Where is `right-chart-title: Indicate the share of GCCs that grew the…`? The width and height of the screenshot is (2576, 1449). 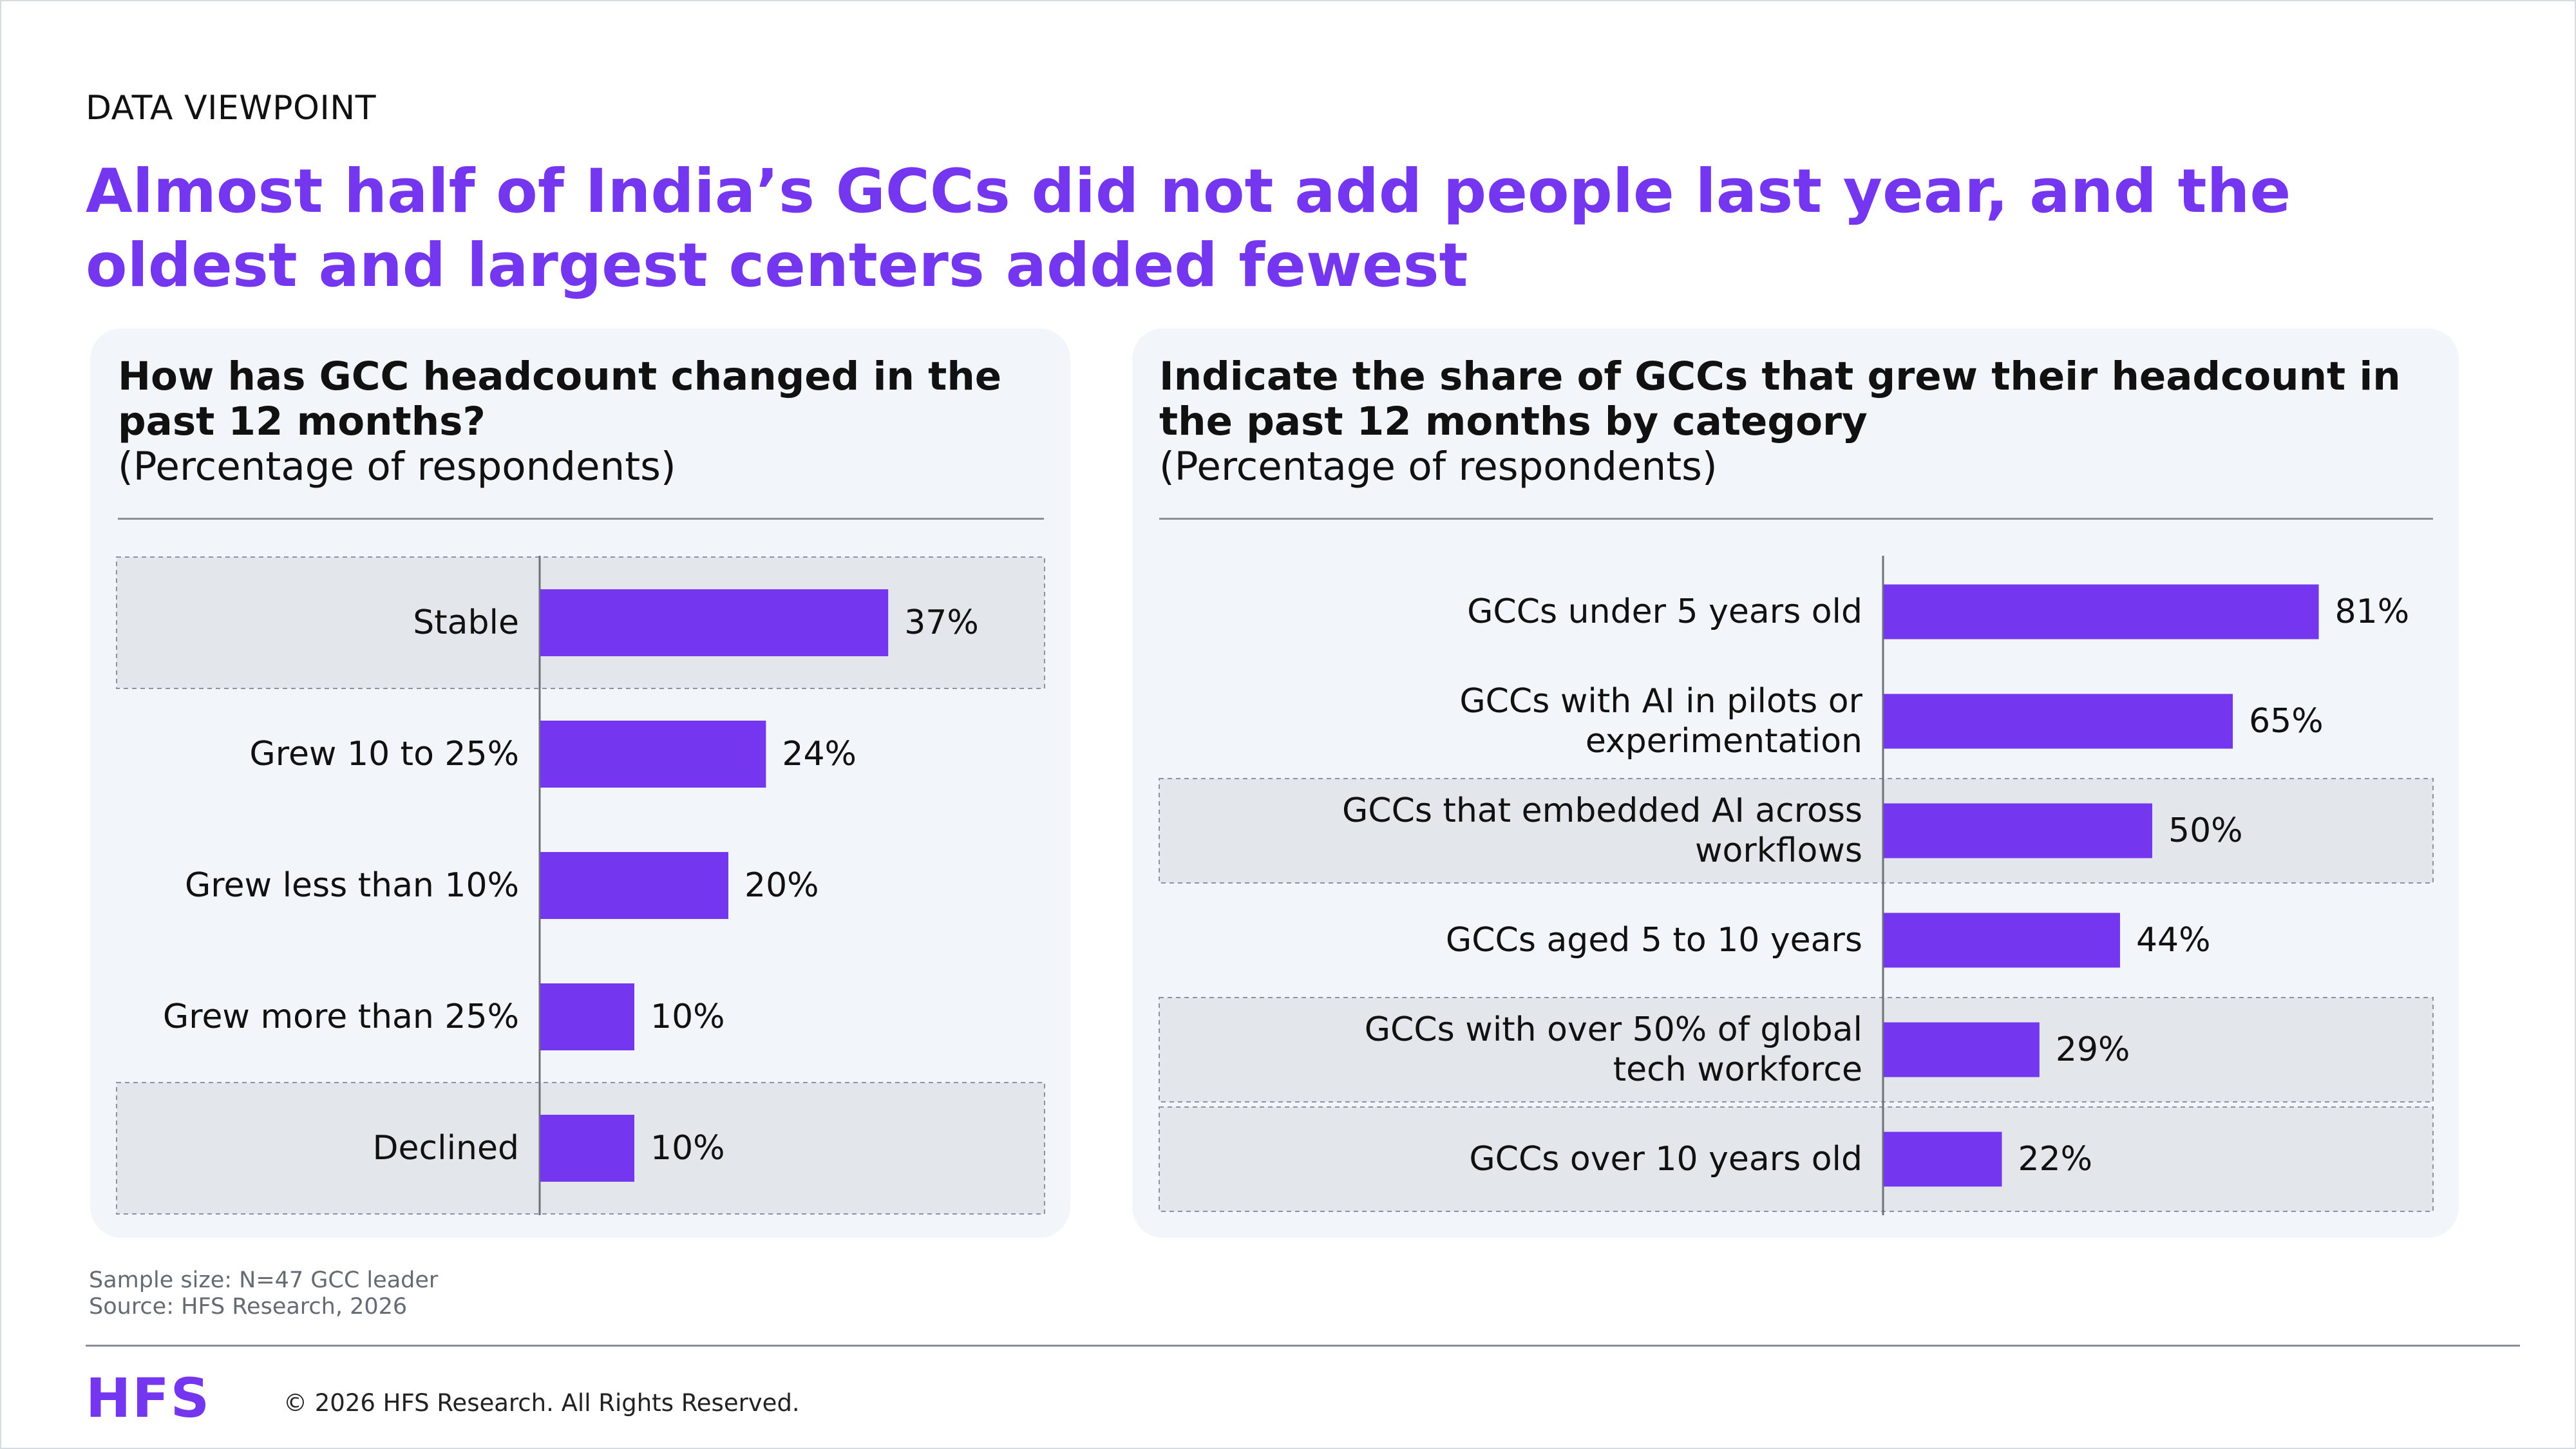 right-chart-title: Indicate the share of GCCs that grew the… is located at coordinates (1780, 399).